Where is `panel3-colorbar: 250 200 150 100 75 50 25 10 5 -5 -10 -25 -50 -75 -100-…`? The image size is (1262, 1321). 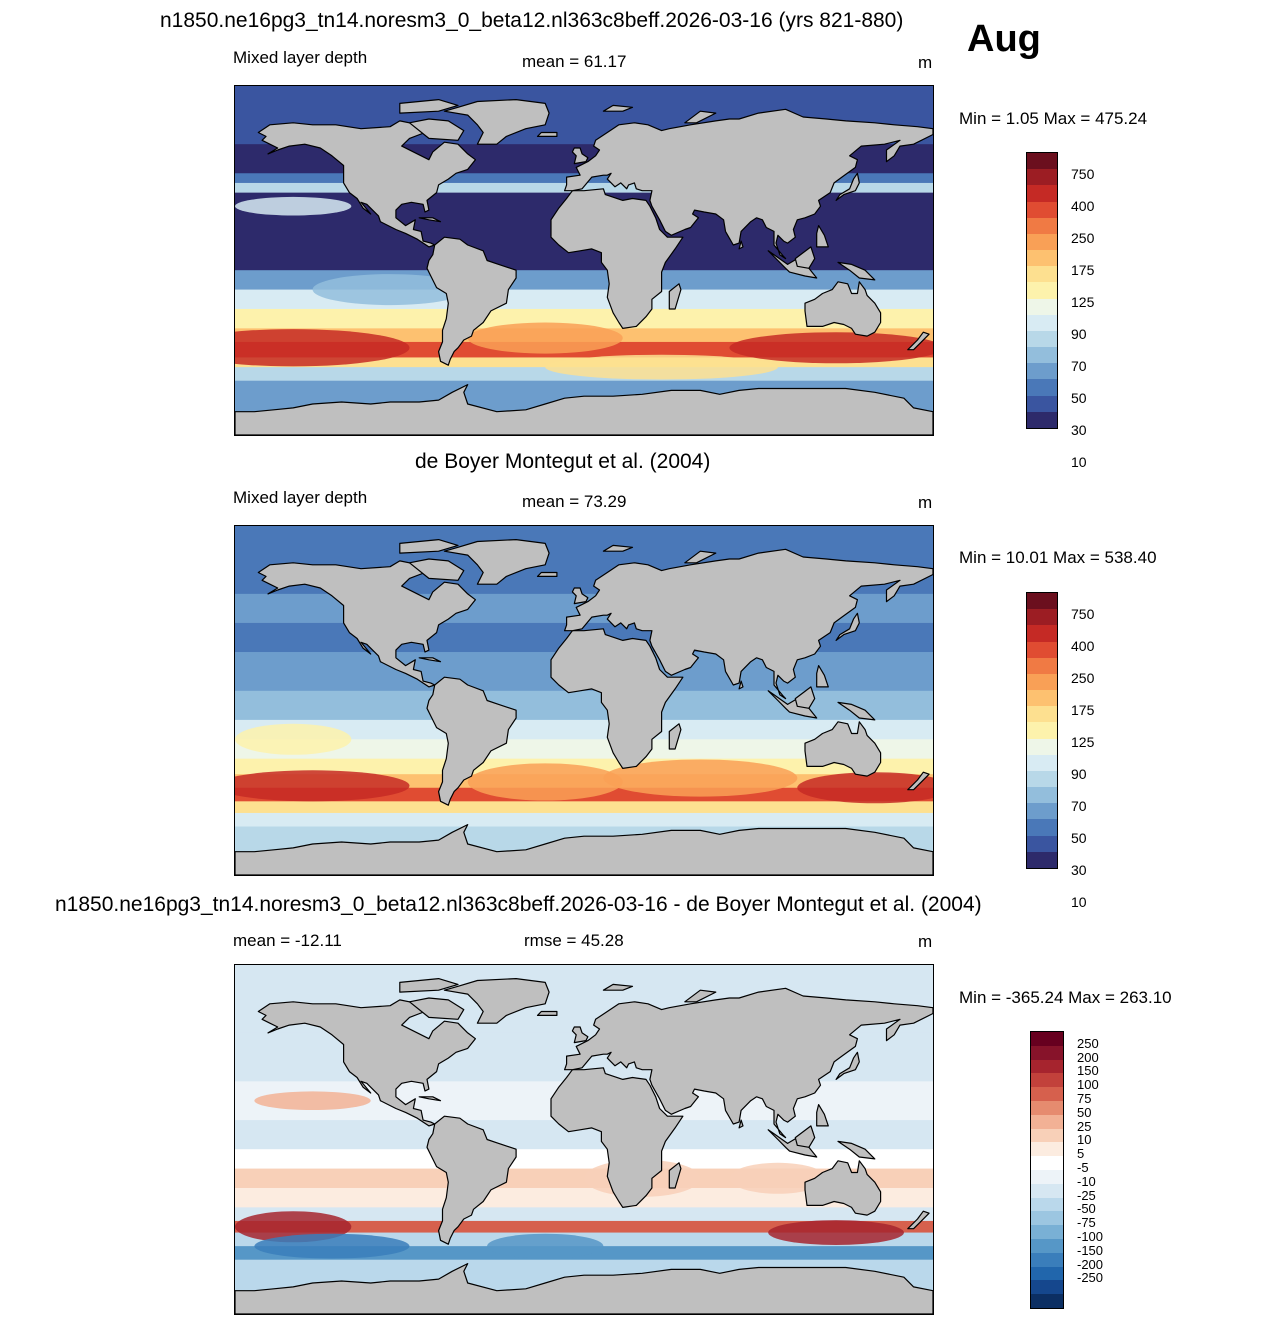
panel3-colorbar: 250 200 150 100 75 50 25 10 5 -5 -10 -25 -50 -75 -100-… is located at coordinates (1085, 1171).